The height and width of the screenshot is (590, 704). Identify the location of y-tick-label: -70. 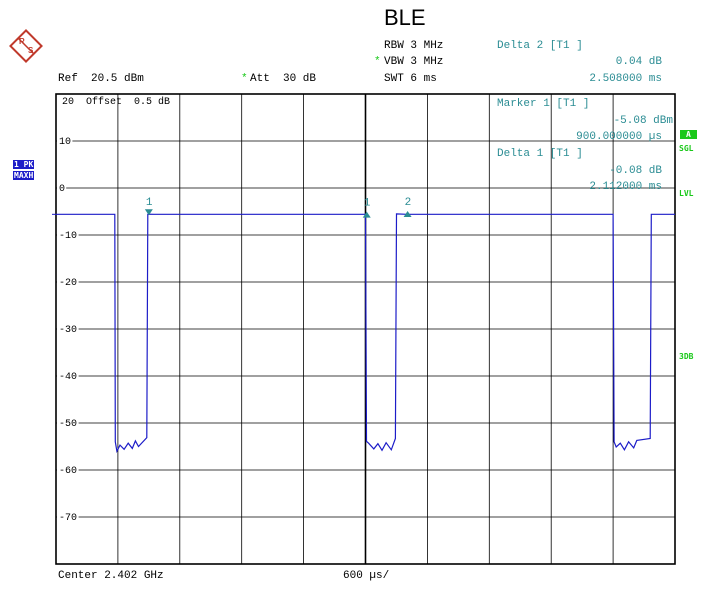
(68, 518).